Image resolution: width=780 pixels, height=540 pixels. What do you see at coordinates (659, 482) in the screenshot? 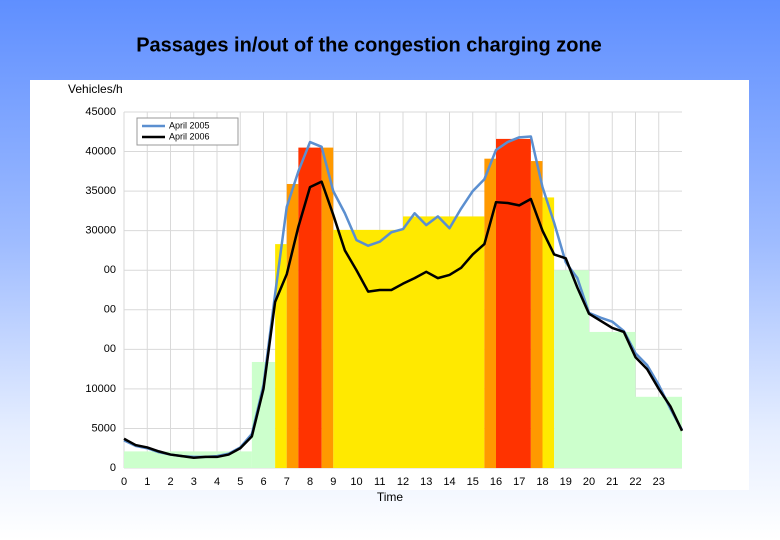
I see `x-tick-label: 23` at bounding box center [659, 482].